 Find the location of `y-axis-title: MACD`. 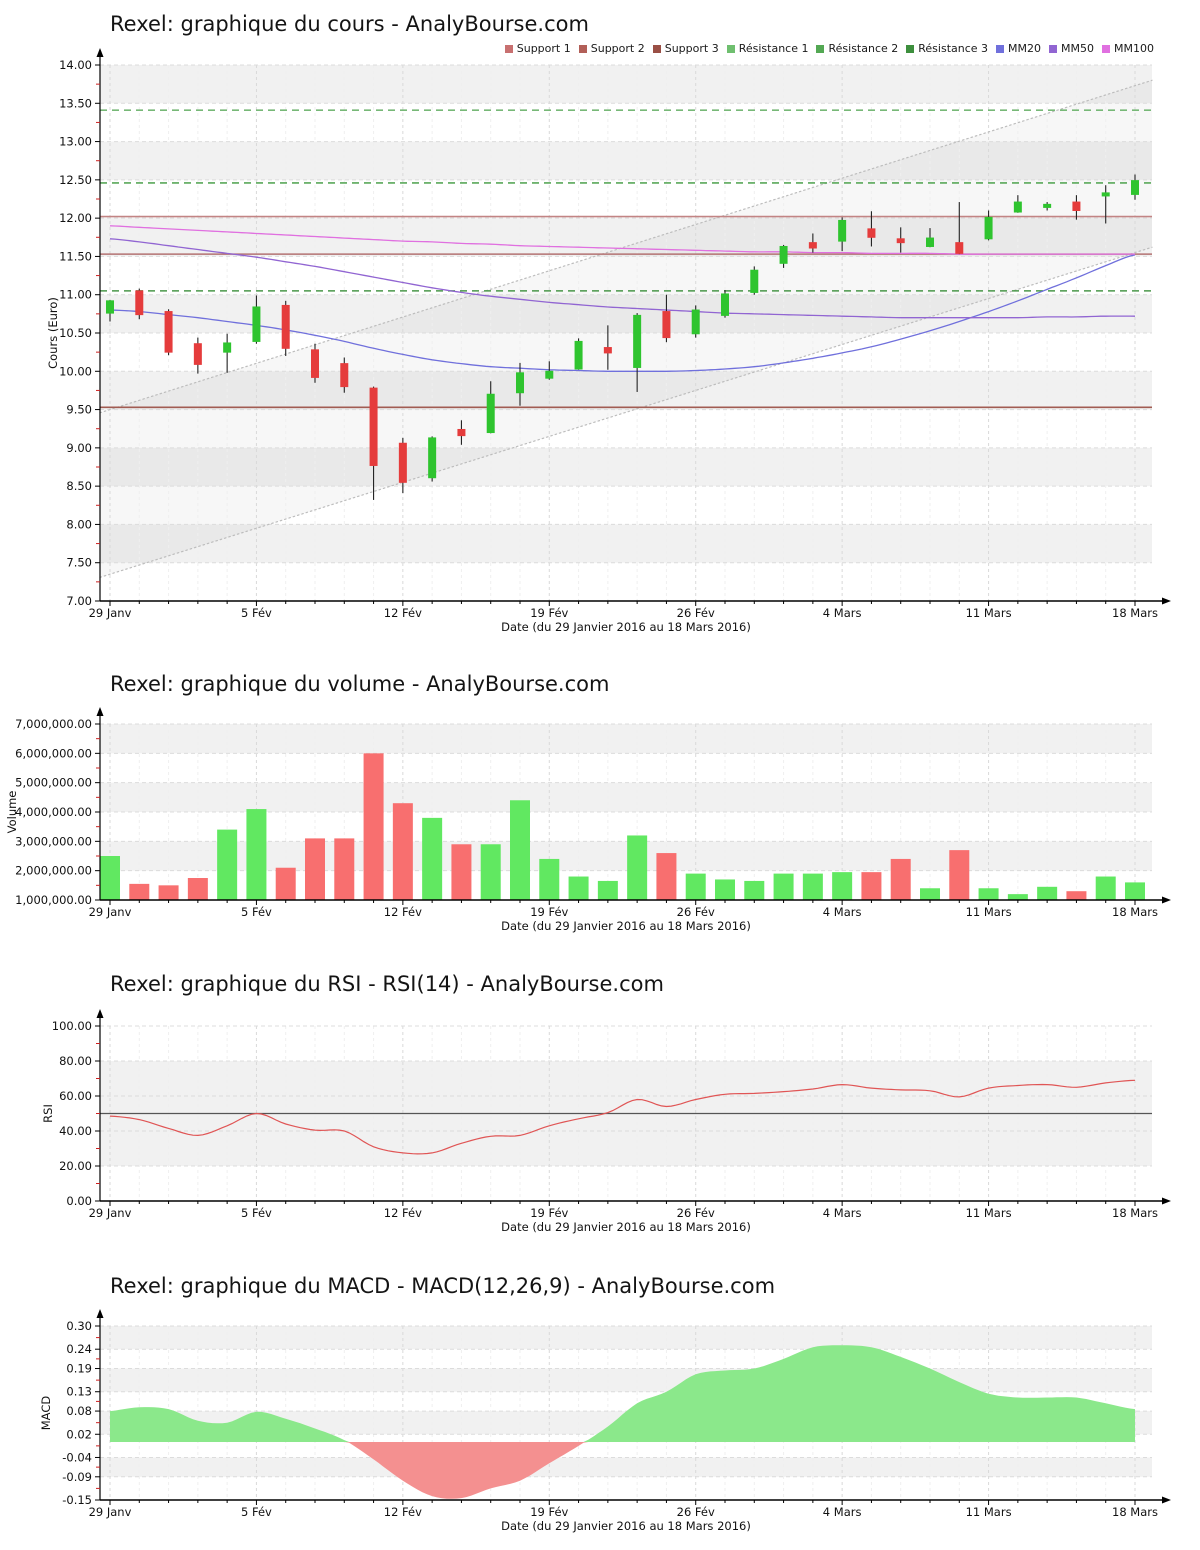

y-axis-title: MACD is located at coordinates (46, 1413).